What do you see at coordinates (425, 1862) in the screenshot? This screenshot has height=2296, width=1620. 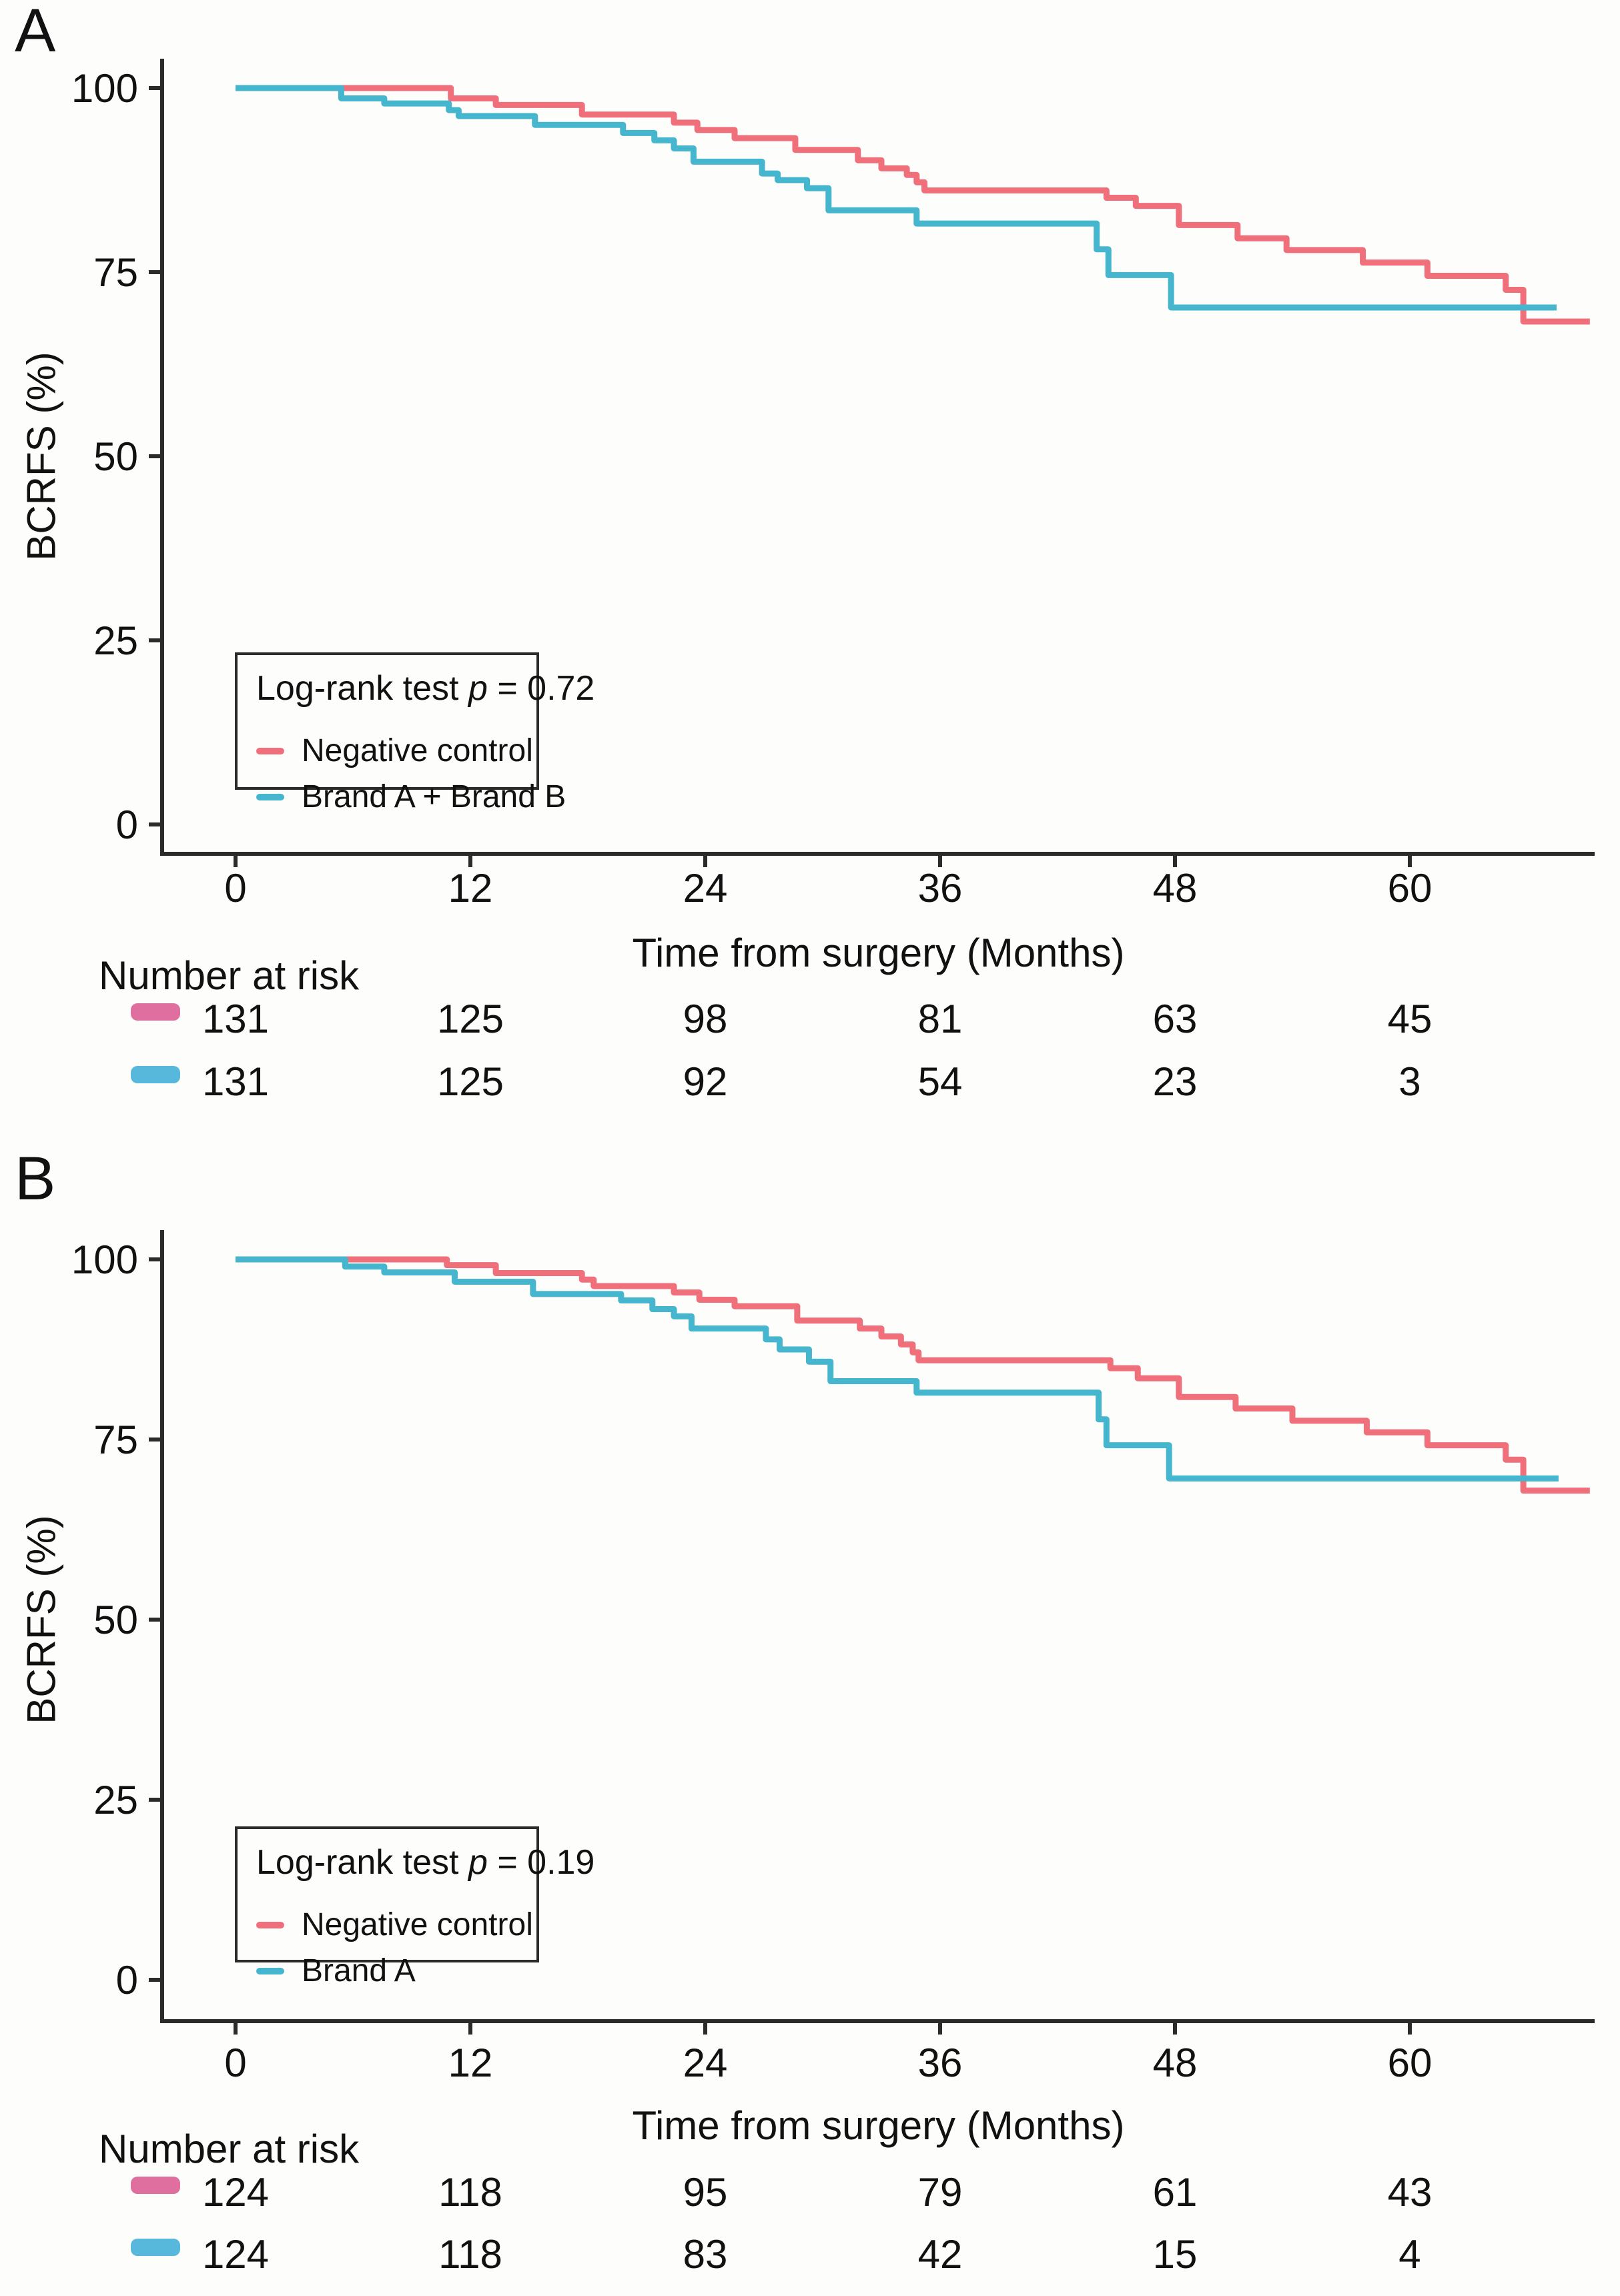 I see `logrank-text: Log-rank test p = 0.19` at bounding box center [425, 1862].